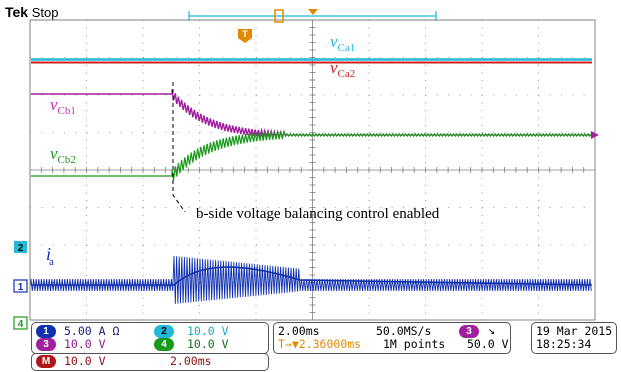 This screenshot has width=621, height=372. What do you see at coordinates (85, 361) in the screenshot?
I see `math-scale: 10.0 V` at bounding box center [85, 361].